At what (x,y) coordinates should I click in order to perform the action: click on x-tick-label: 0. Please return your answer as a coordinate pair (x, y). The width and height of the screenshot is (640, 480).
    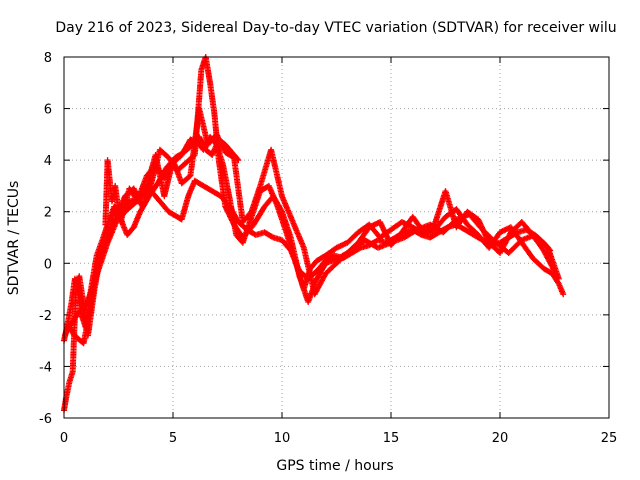
    Looking at the image, I should click on (64, 438).